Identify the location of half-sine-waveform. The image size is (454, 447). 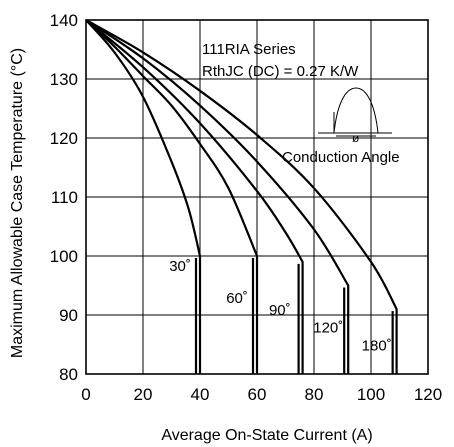
(356, 110).